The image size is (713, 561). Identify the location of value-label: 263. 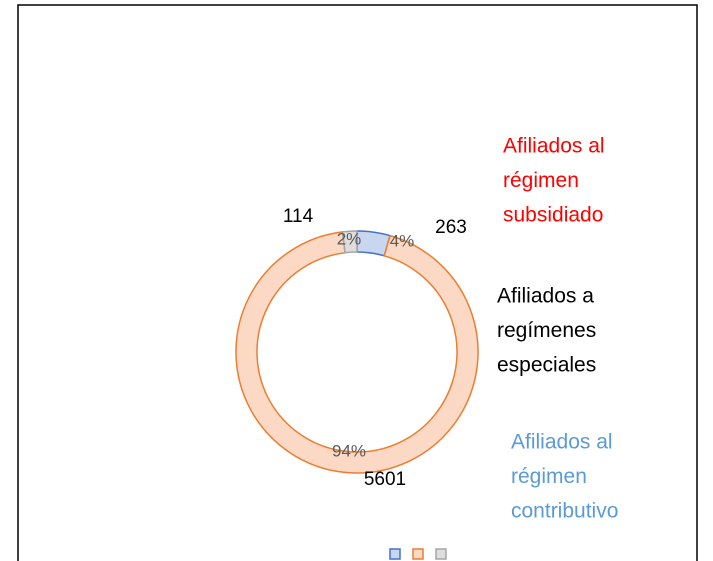
(451, 227).